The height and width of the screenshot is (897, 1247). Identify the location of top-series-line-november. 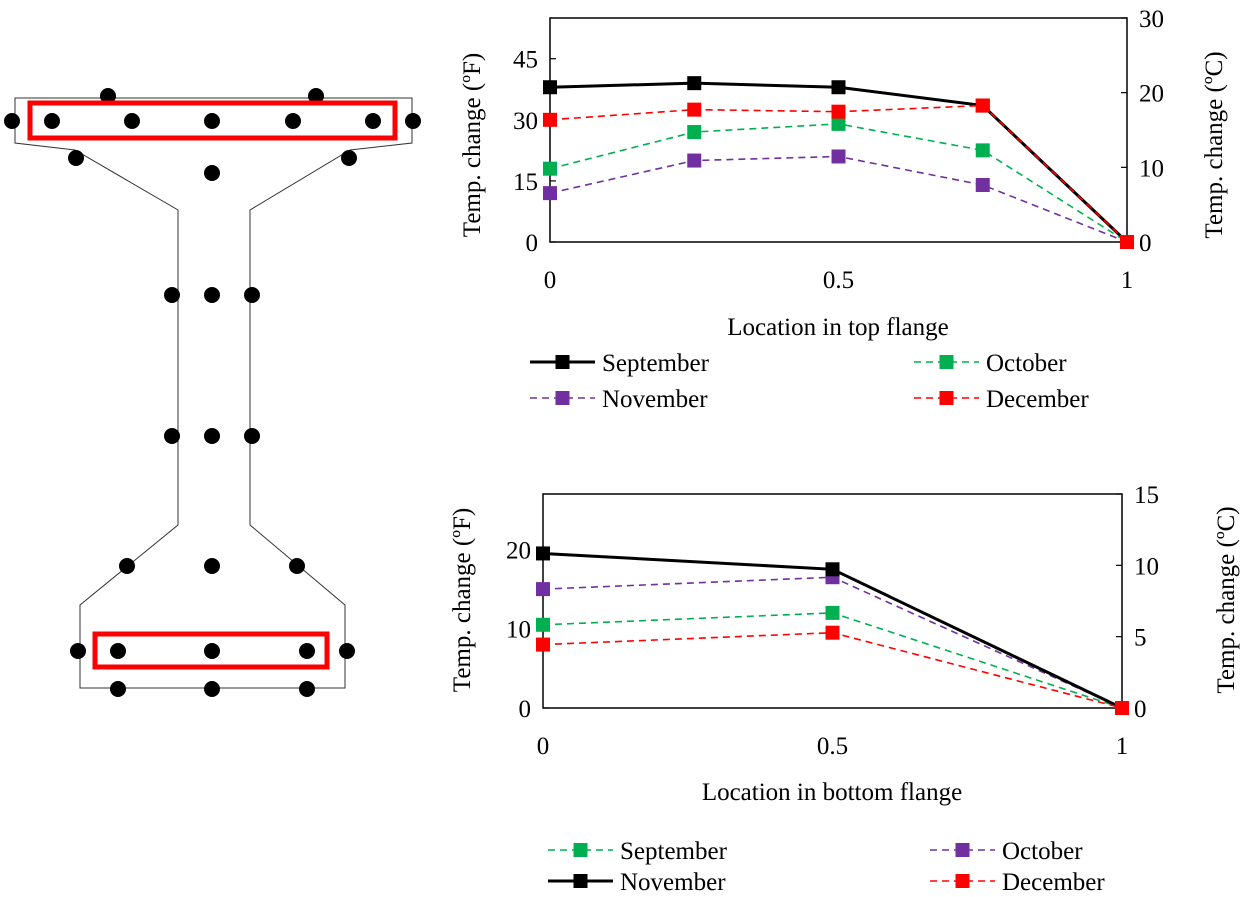
(838, 199).